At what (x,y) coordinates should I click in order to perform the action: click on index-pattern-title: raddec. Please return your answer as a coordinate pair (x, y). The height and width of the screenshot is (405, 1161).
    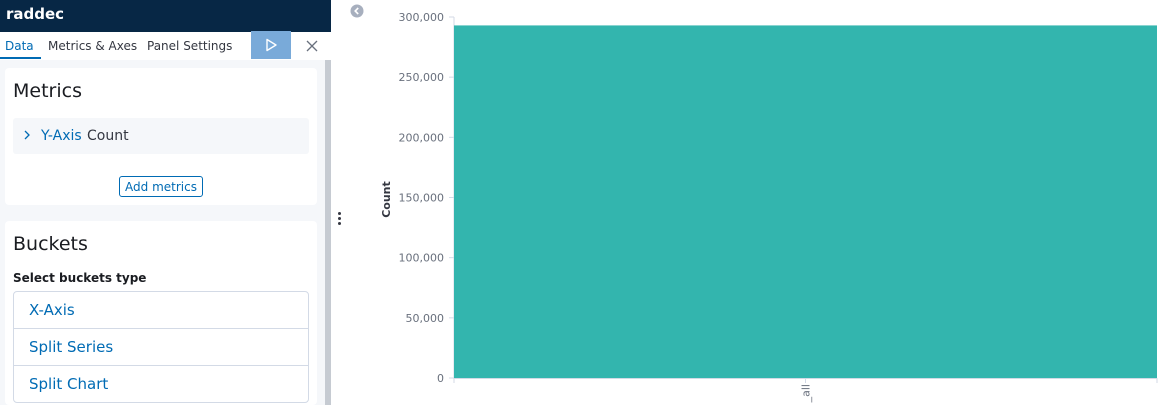
    Looking at the image, I should click on (35, 14).